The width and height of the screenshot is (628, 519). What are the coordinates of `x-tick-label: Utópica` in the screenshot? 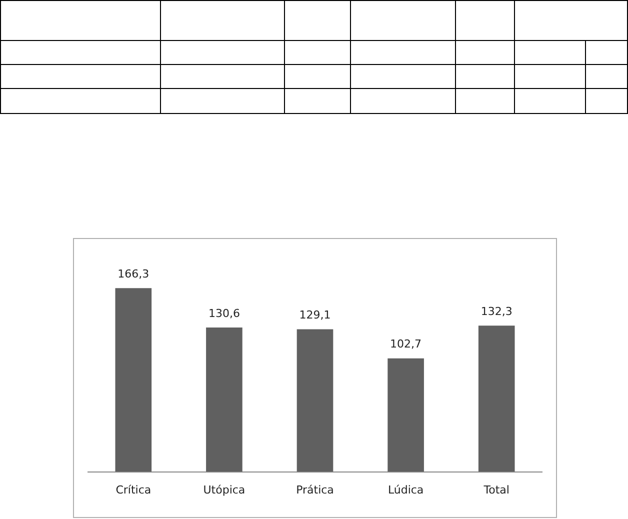 It's located at (224, 489).